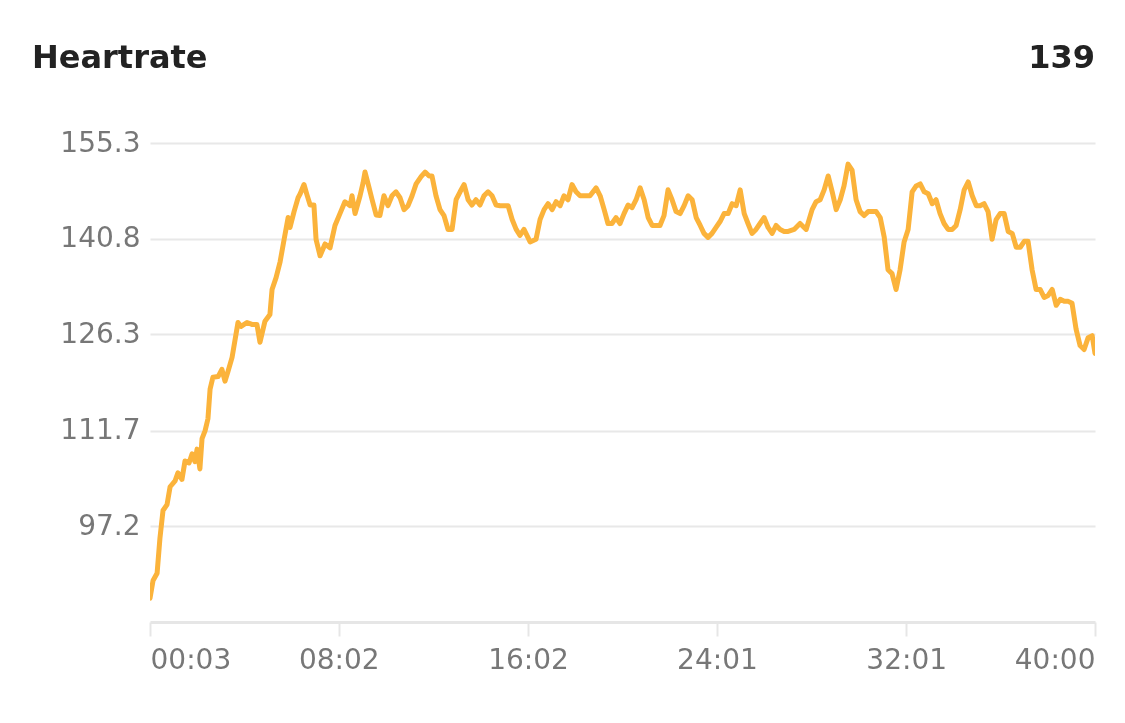 The height and width of the screenshot is (723, 1125). What do you see at coordinates (339, 659) in the screenshot?
I see `x-tick-label: 08:02` at bounding box center [339, 659].